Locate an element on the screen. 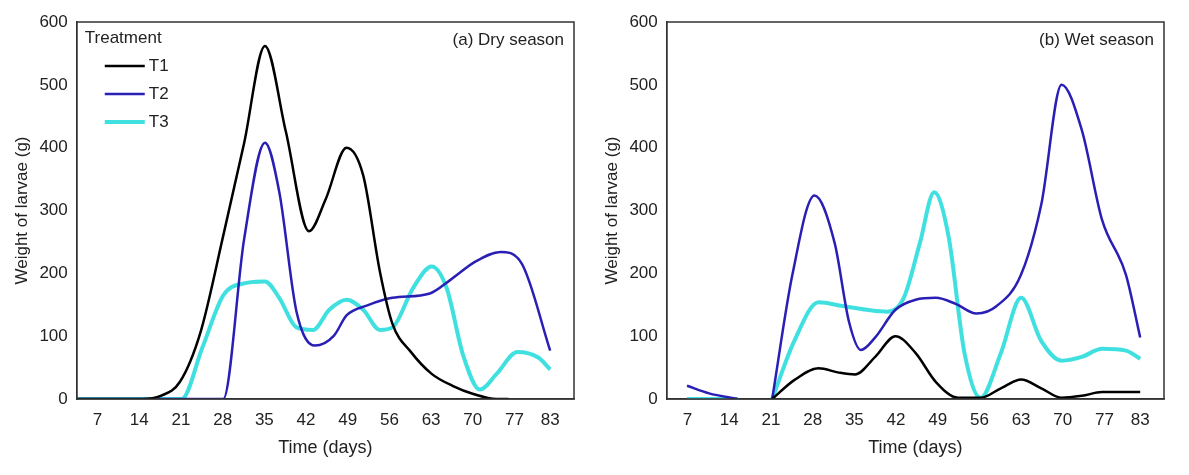  text: (b) Wet season is located at coordinates (1096, 40).